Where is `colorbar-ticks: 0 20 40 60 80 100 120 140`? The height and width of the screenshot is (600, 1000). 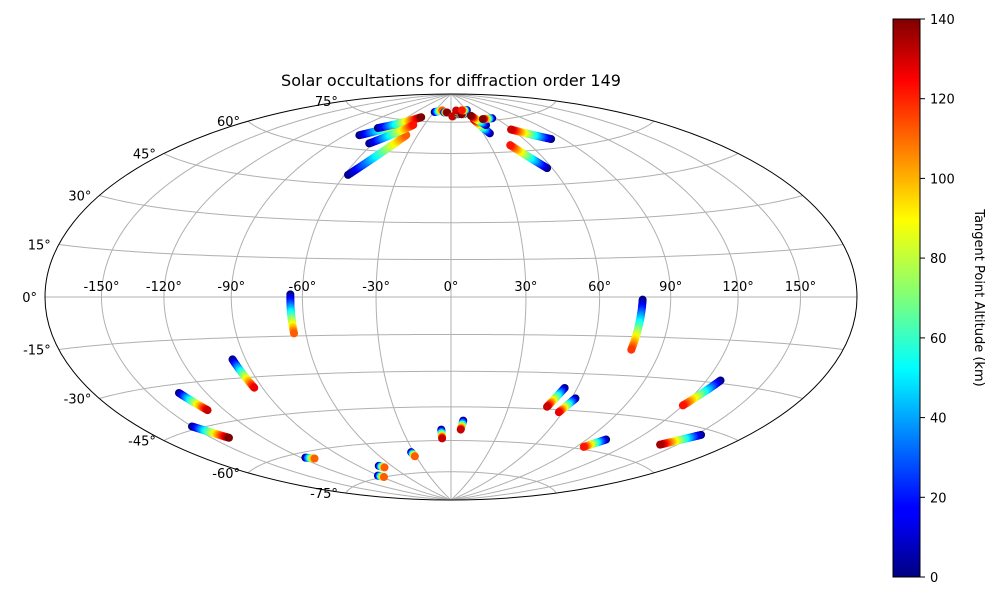 colorbar-ticks: 0 20 40 60 80 100 120 140 is located at coordinates (937, 299).